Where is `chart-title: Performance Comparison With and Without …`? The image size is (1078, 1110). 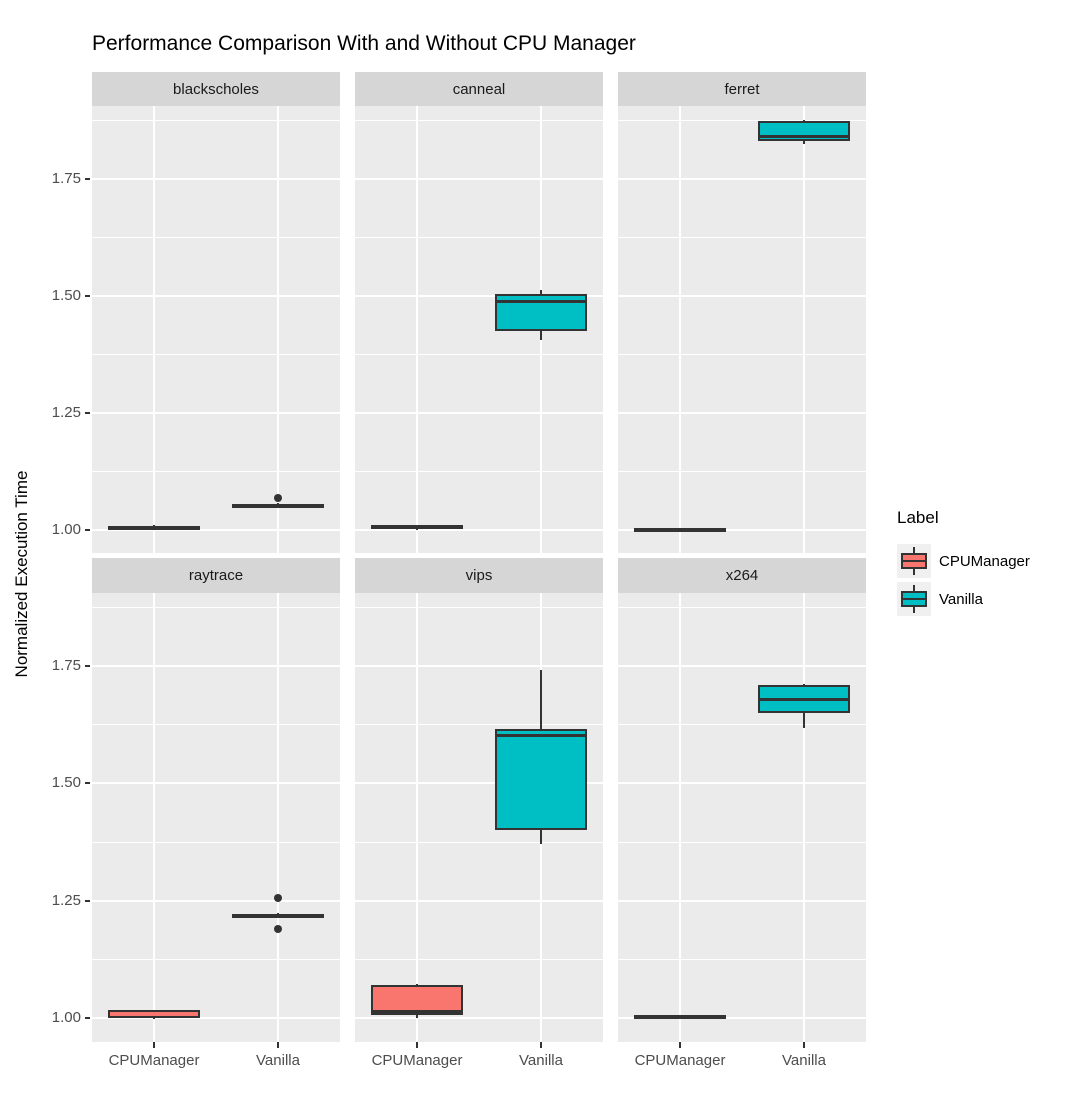 chart-title: Performance Comparison With and Without … is located at coordinates (364, 43).